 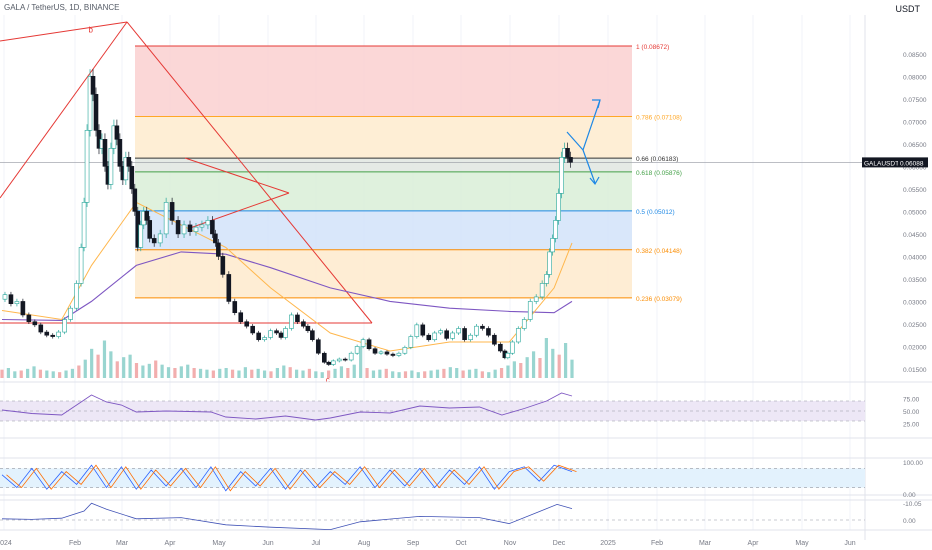 I want to click on rsi-line, so click(x=287, y=406).